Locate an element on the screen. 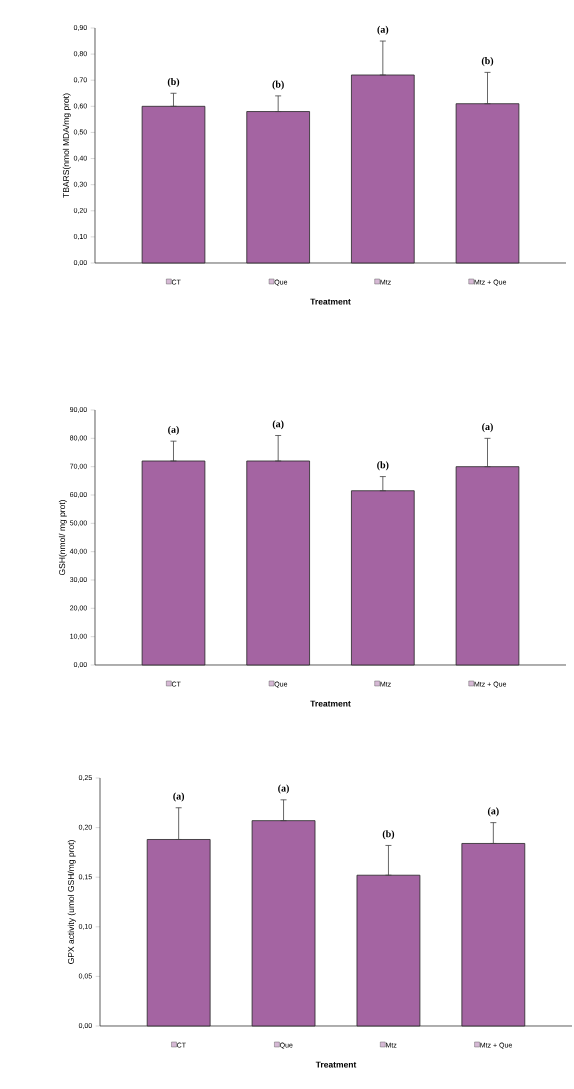  y-axis-title: TBARS(nmol MDA/mg prot) is located at coordinates (66, 145).